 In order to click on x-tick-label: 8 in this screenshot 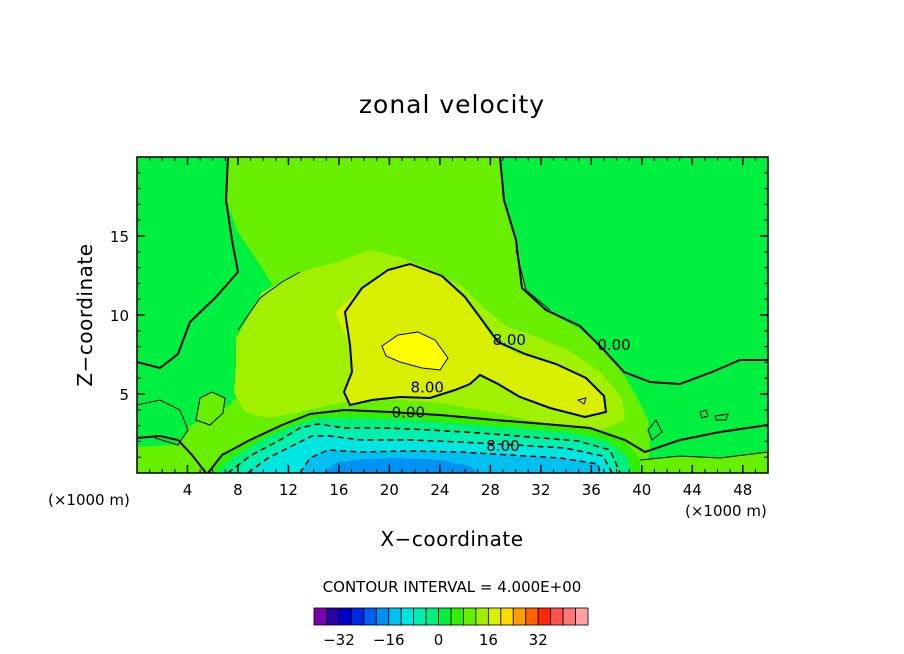, I will do `click(238, 490)`.